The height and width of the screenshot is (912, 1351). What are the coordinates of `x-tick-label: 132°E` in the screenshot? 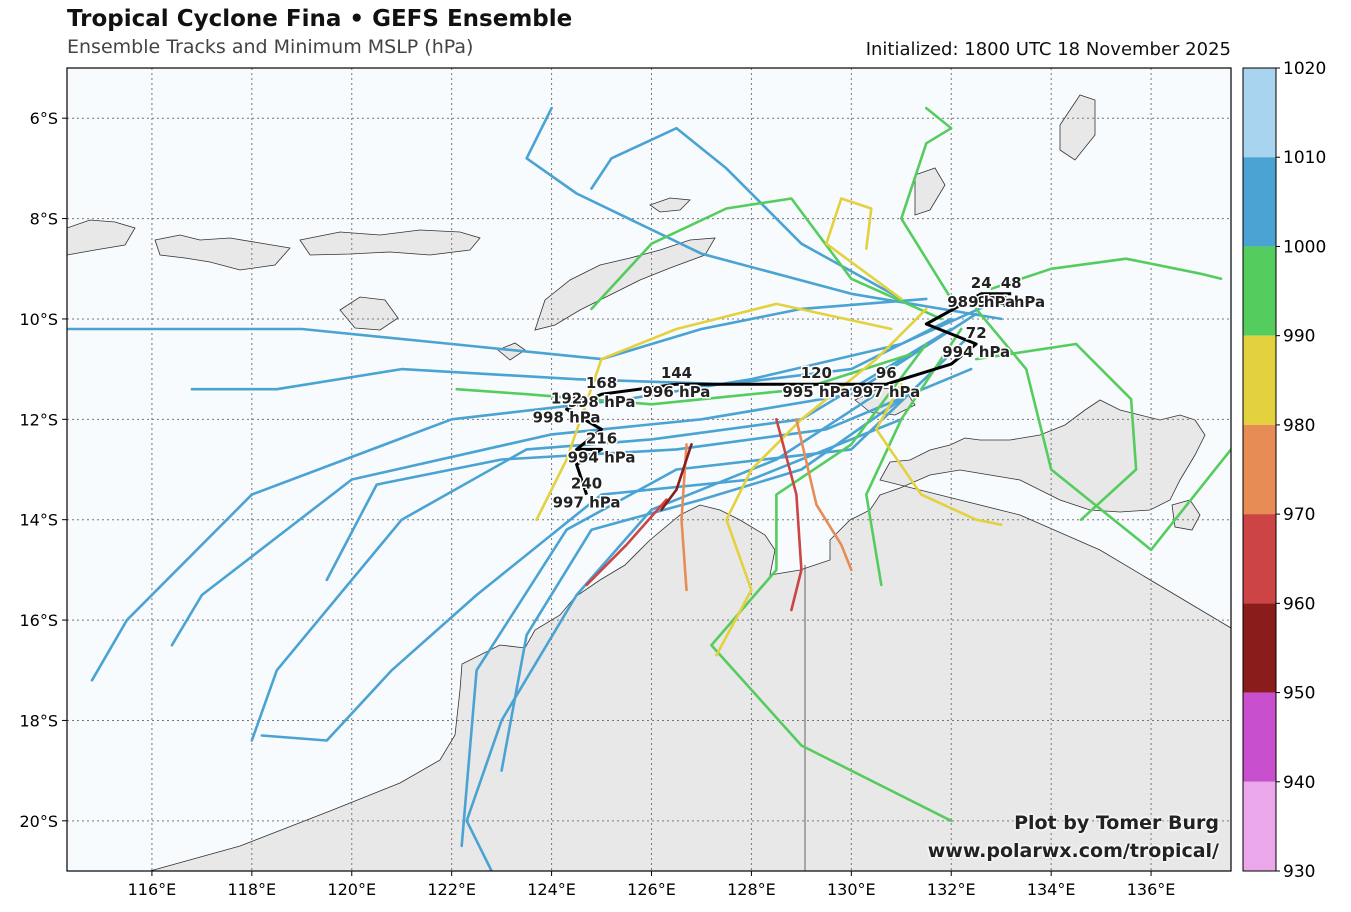 It's located at (951, 889).